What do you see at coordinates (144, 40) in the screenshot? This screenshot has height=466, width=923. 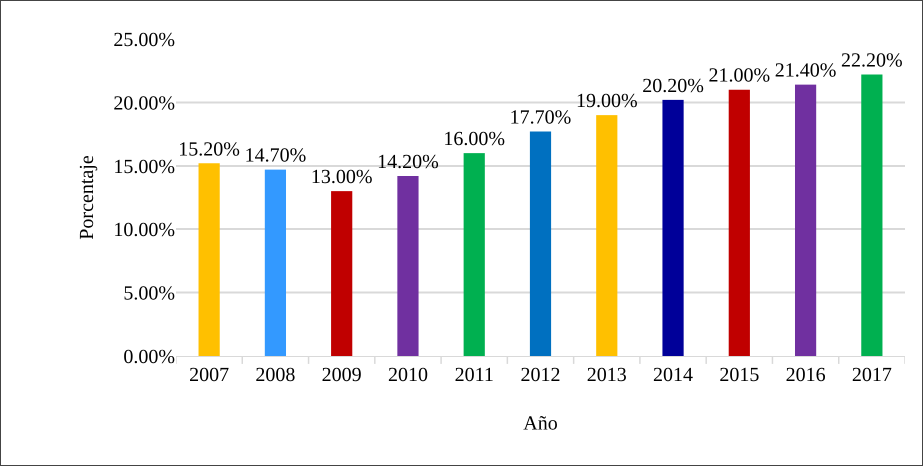 I see `y-tick-label: 25.00%` at bounding box center [144, 40].